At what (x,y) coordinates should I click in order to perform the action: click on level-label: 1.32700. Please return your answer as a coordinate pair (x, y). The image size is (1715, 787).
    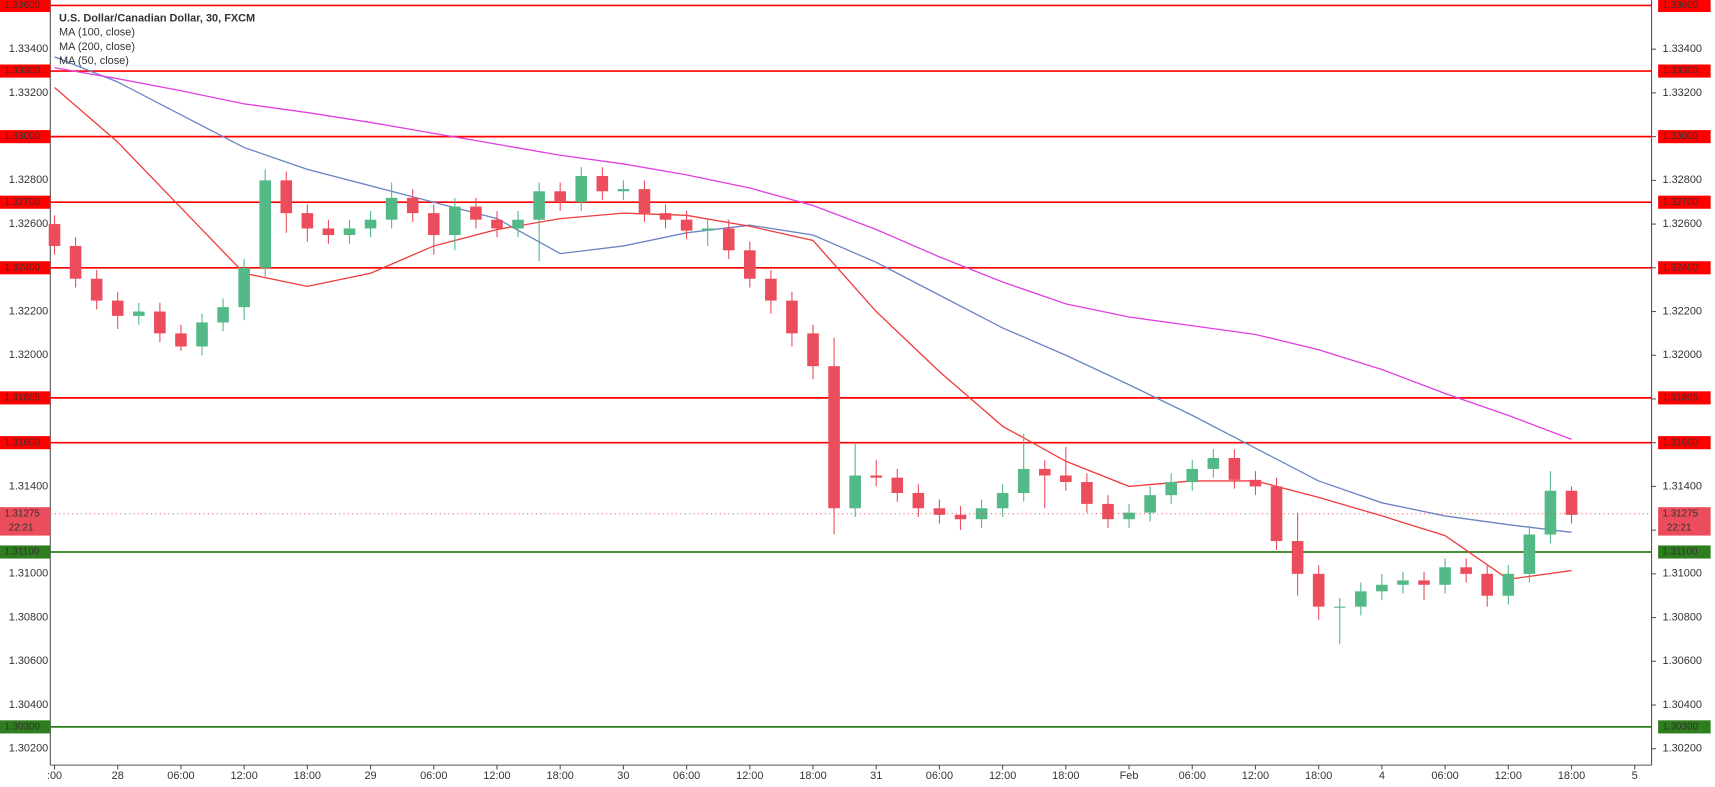
    Looking at the image, I should click on (1681, 202).